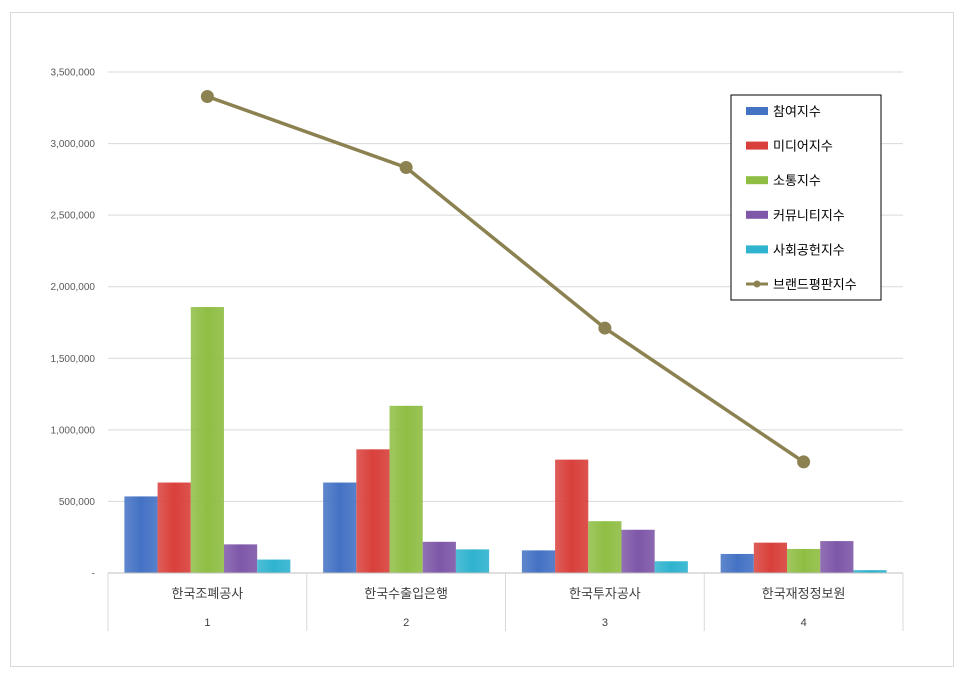  Describe the element at coordinates (73, 144) in the screenshot. I see `y-tick-label: 3,000,000` at that location.